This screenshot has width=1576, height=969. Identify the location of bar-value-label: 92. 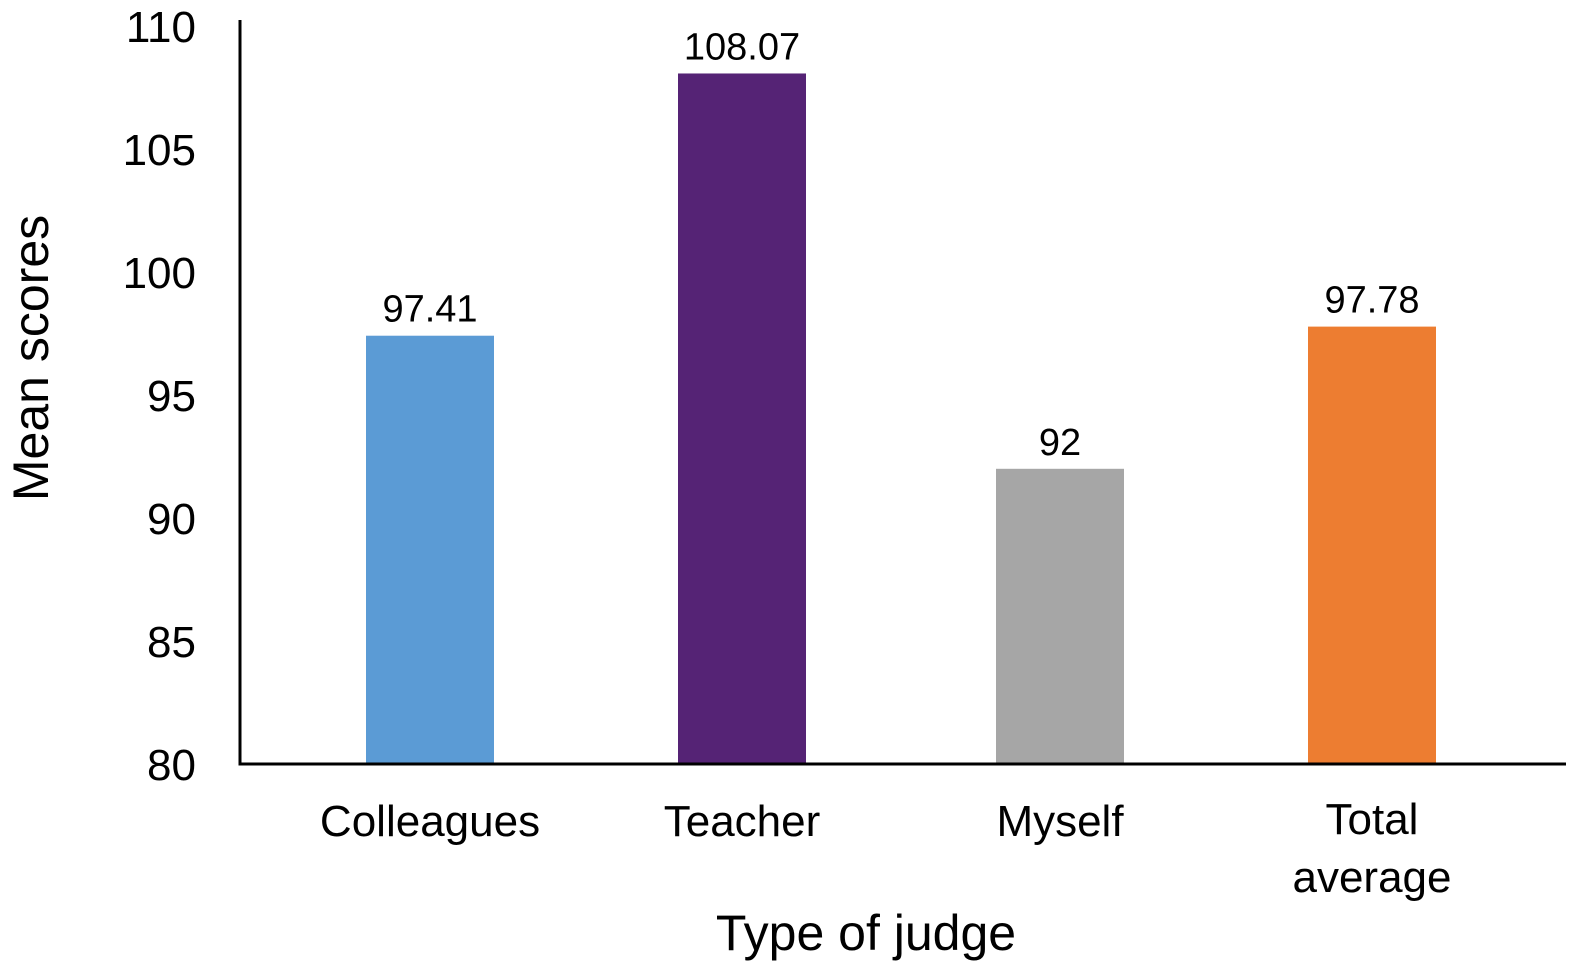
(1060, 443).